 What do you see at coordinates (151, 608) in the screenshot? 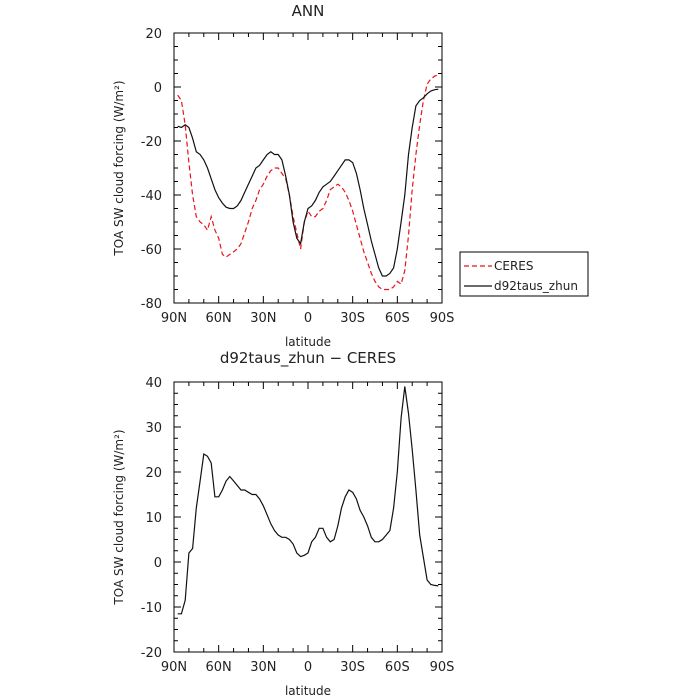
I see `y-tick-label: -10` at bounding box center [151, 608].